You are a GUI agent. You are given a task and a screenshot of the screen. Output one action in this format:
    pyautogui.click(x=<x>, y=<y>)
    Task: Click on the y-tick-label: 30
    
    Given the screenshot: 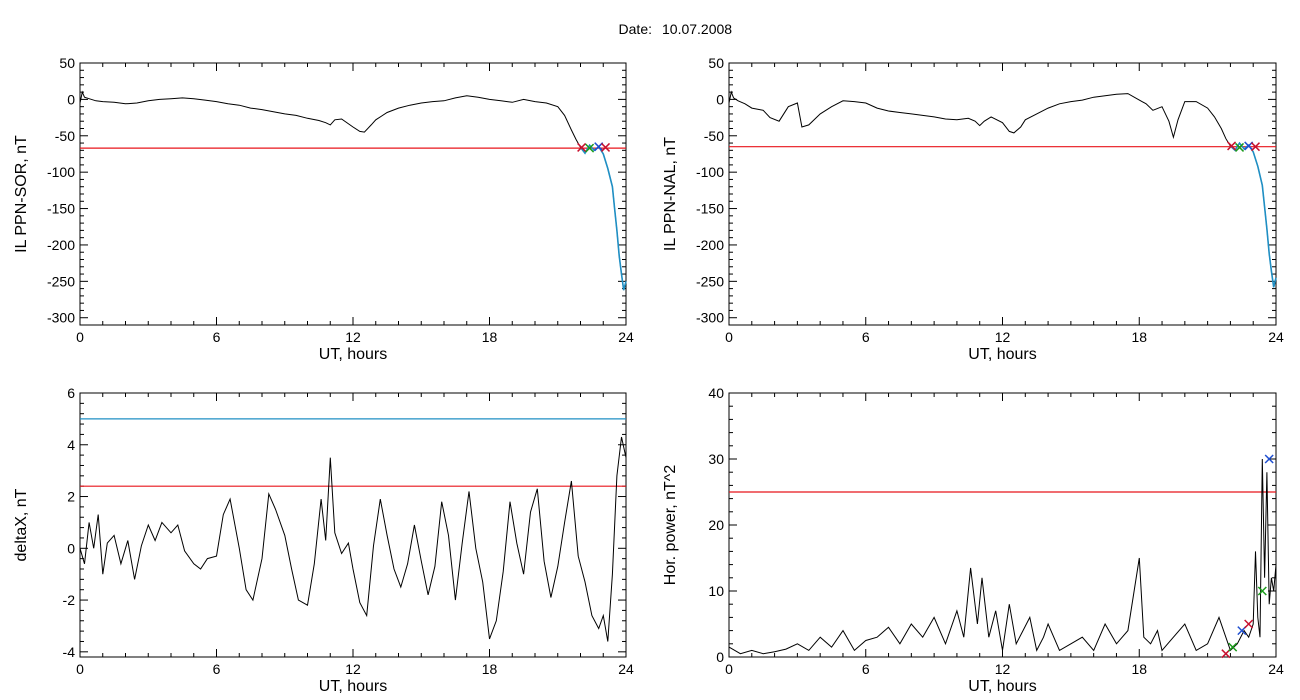 What is the action you would take?
    pyautogui.click(x=716, y=459)
    